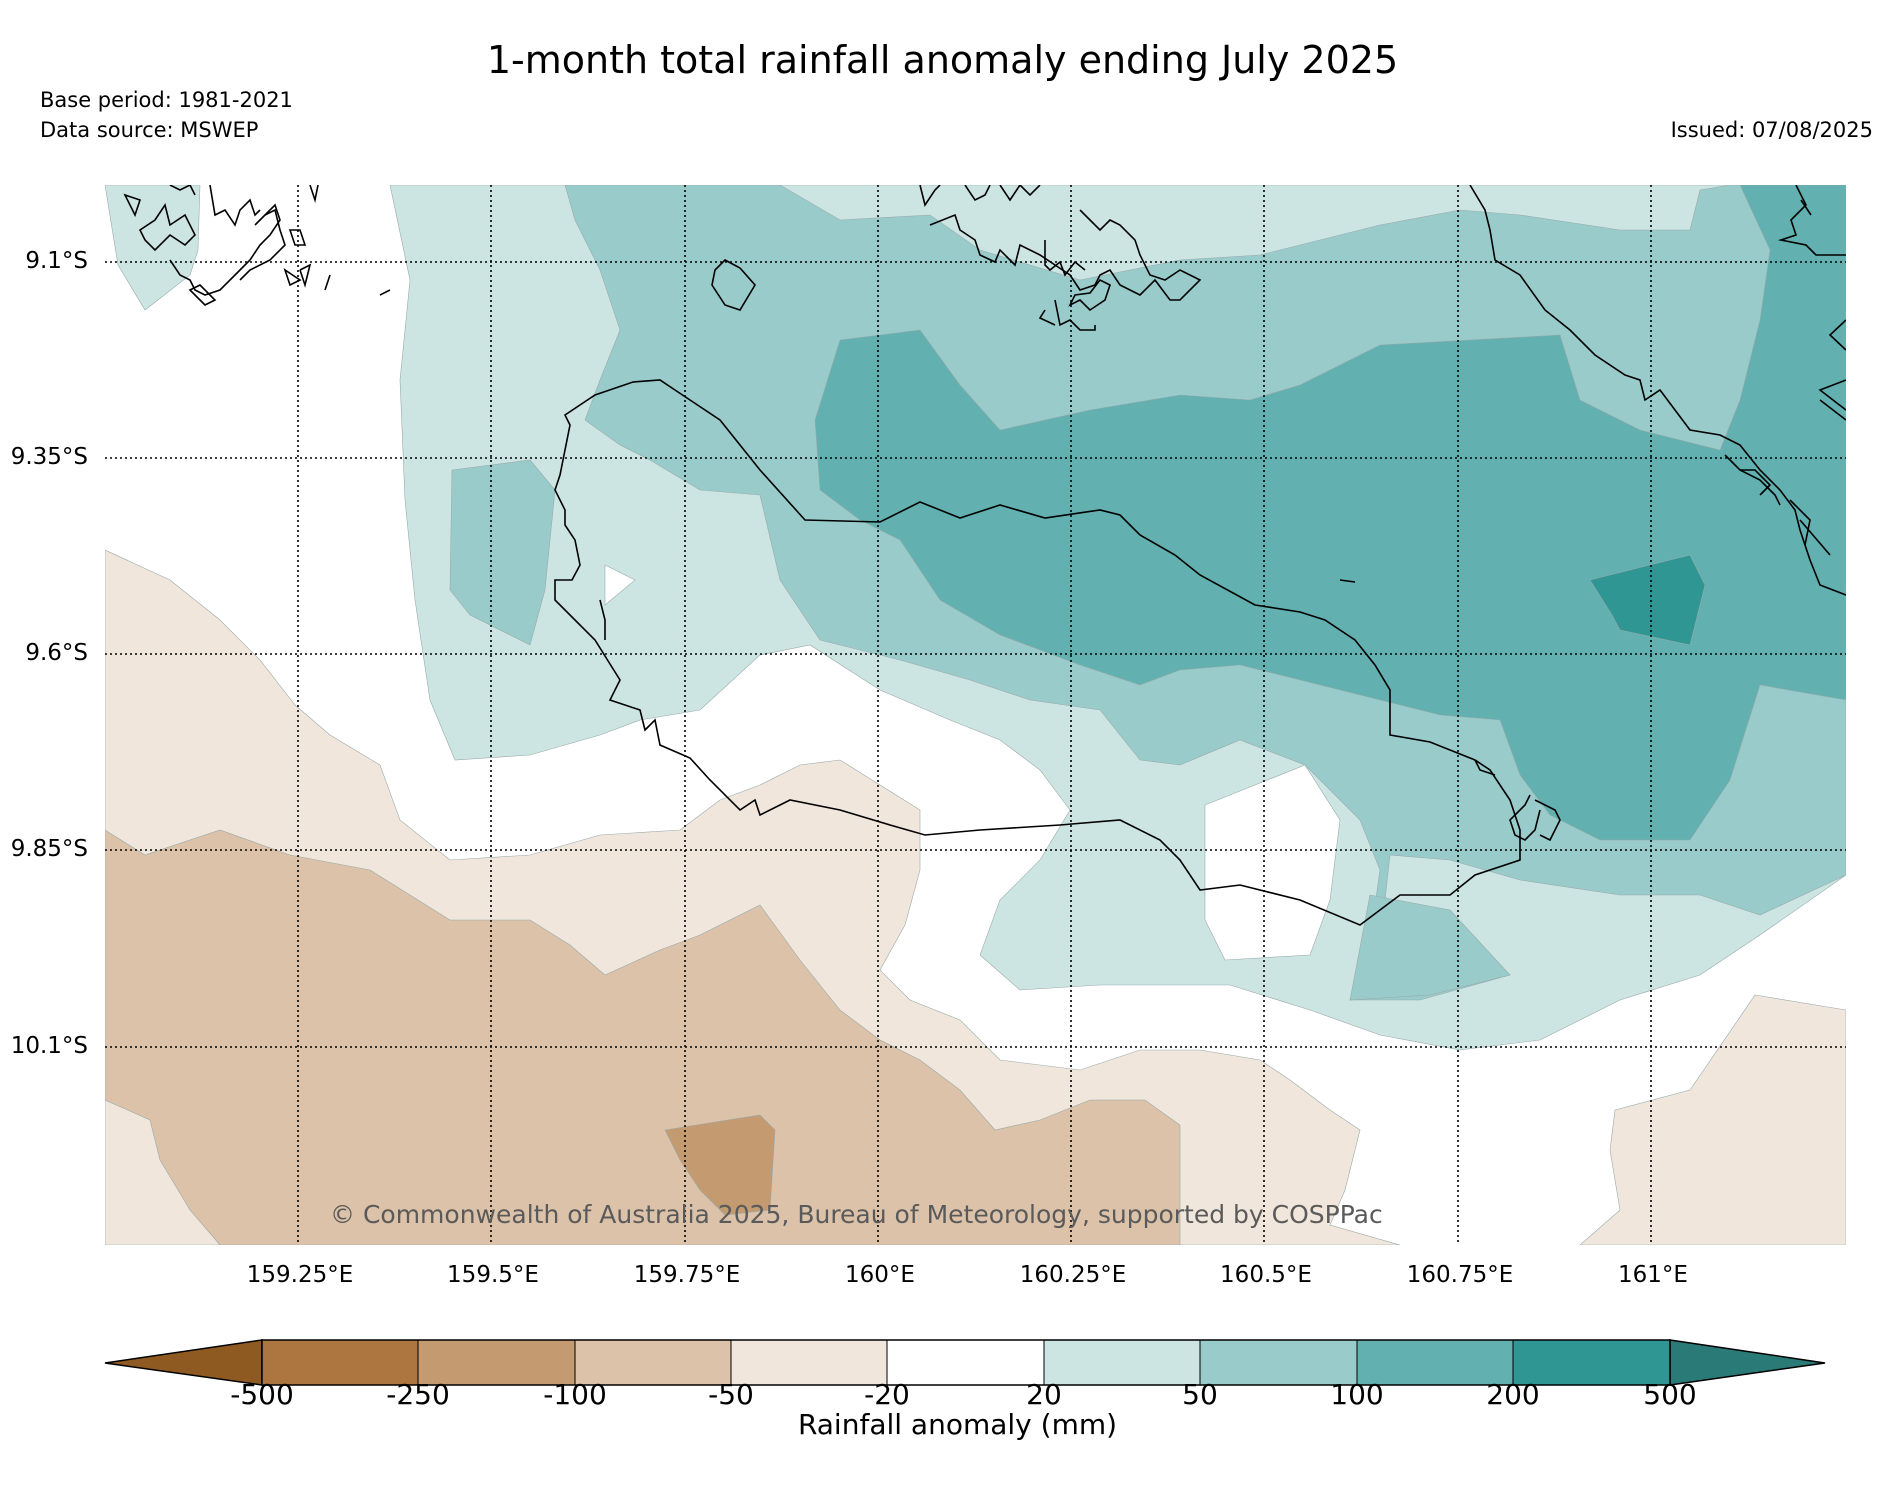 Image resolution: width=1885 pixels, height=1494 pixels. Describe the element at coordinates (1771, 130) in the screenshot. I see `issued-date-text: Issued: 07/08/2025` at that location.